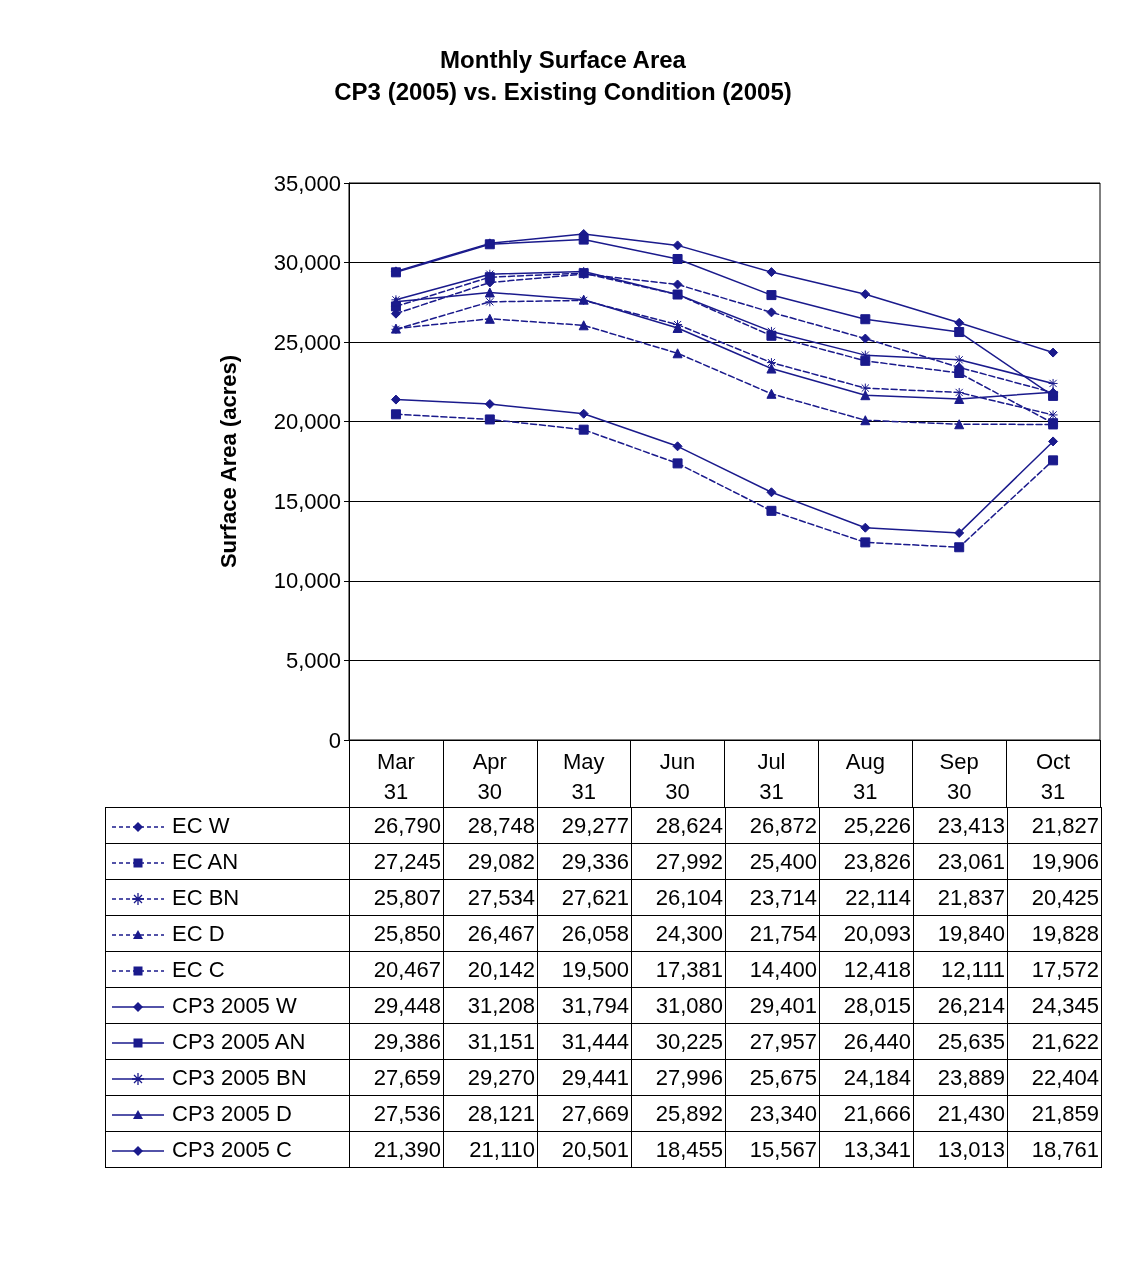 Image resolution: width=1123 pixels, height=1268 pixels. What do you see at coordinates (677, 776) in the screenshot?
I see `x-tick-label: Jun 30` at bounding box center [677, 776].